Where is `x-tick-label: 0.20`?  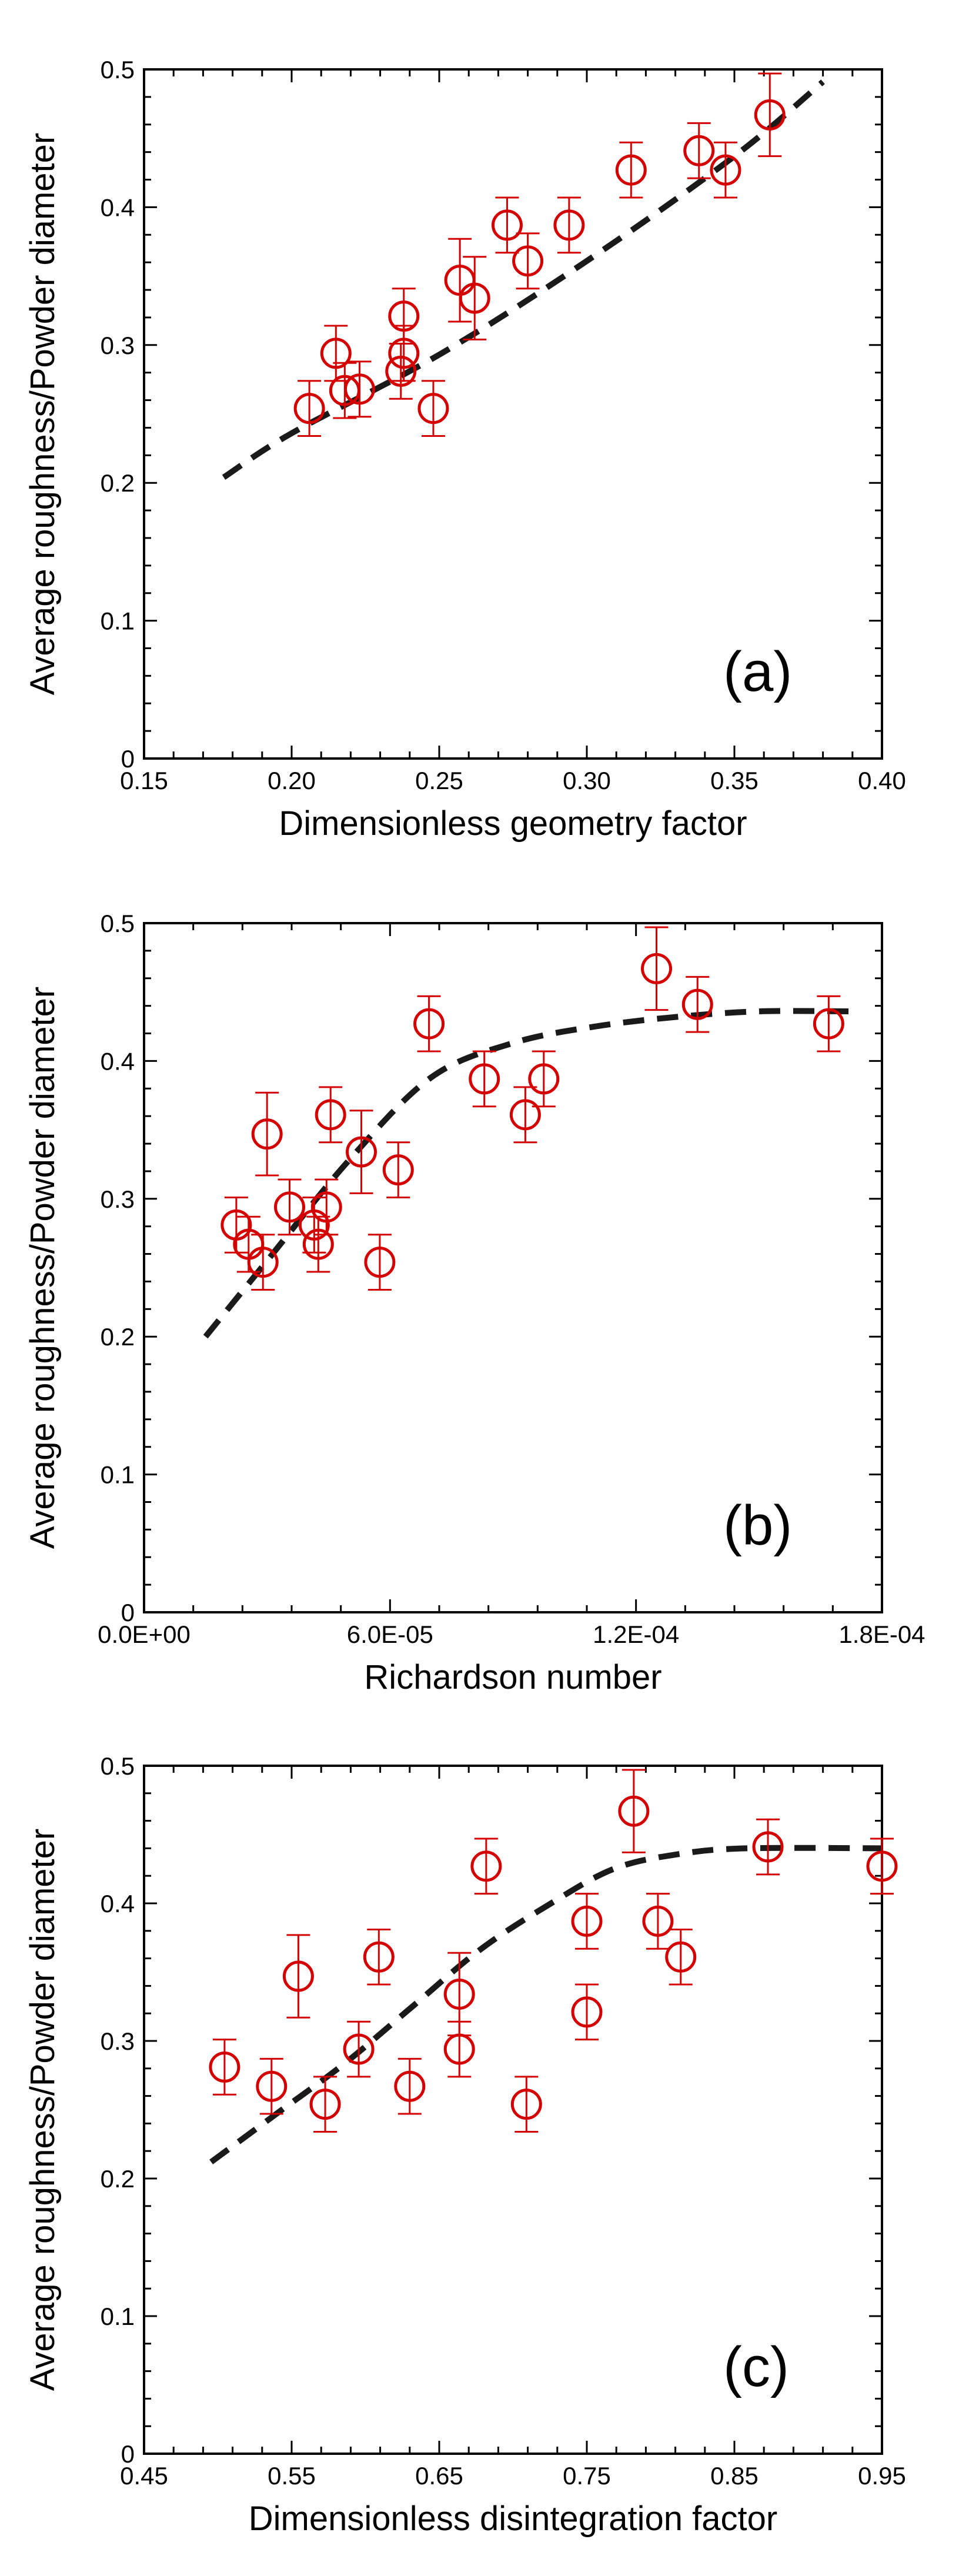
x-tick-label: 0.20 is located at coordinates (292, 780).